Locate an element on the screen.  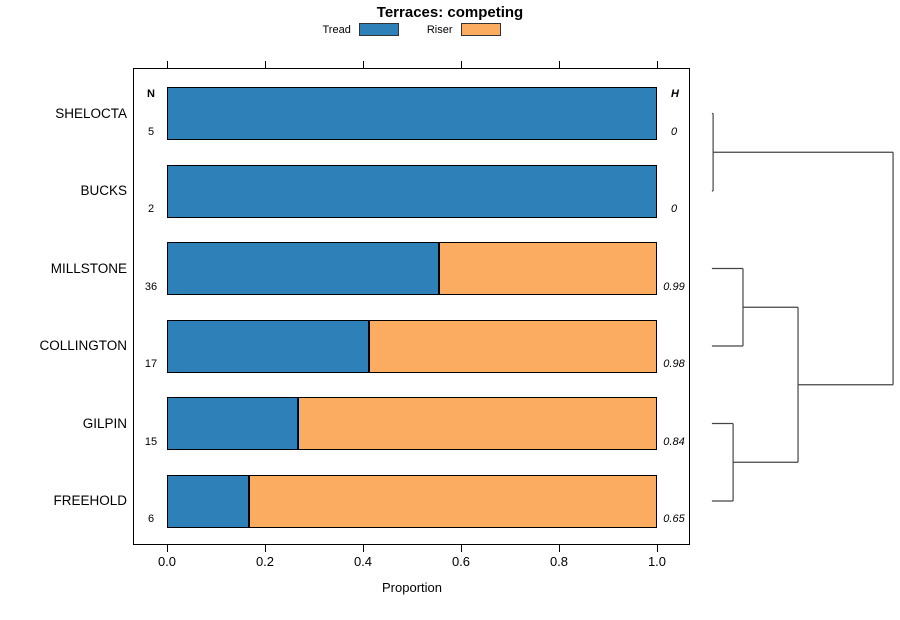
chart-title: Terraces: competing is located at coordinates (450, 12).